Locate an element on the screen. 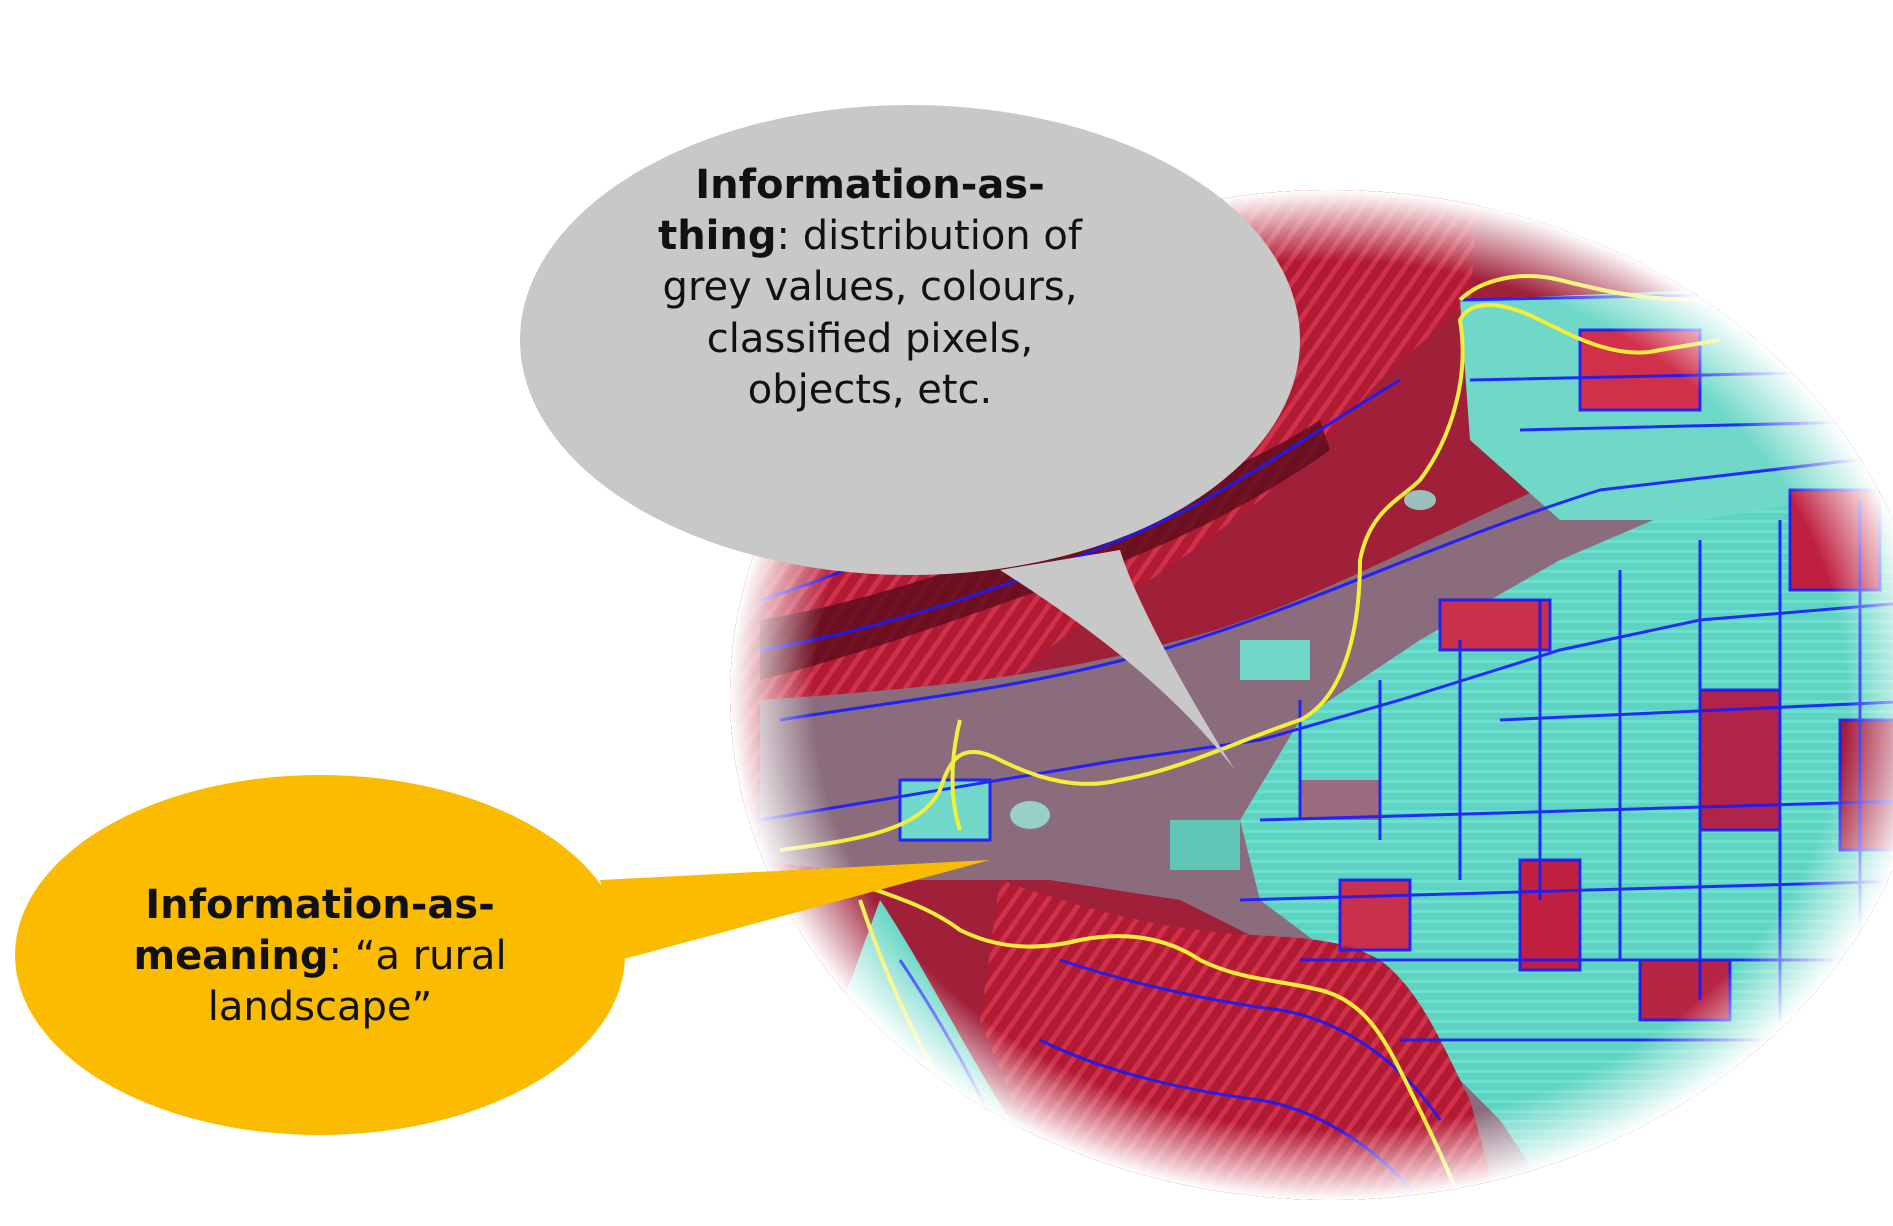 The height and width of the screenshot is (1226, 1893). thing-line3: grey values, colours, is located at coordinates (870, 287).